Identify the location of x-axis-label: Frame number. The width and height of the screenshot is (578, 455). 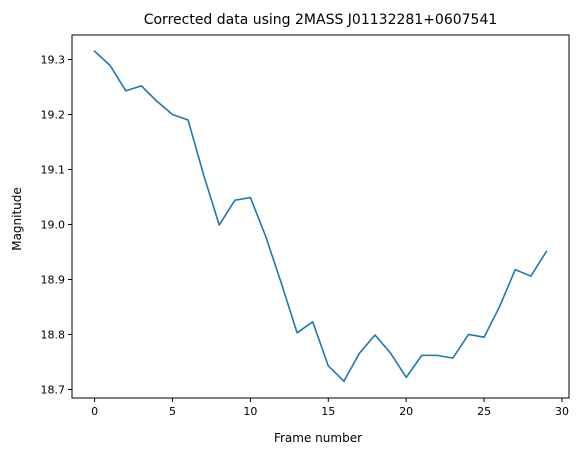
(318, 438).